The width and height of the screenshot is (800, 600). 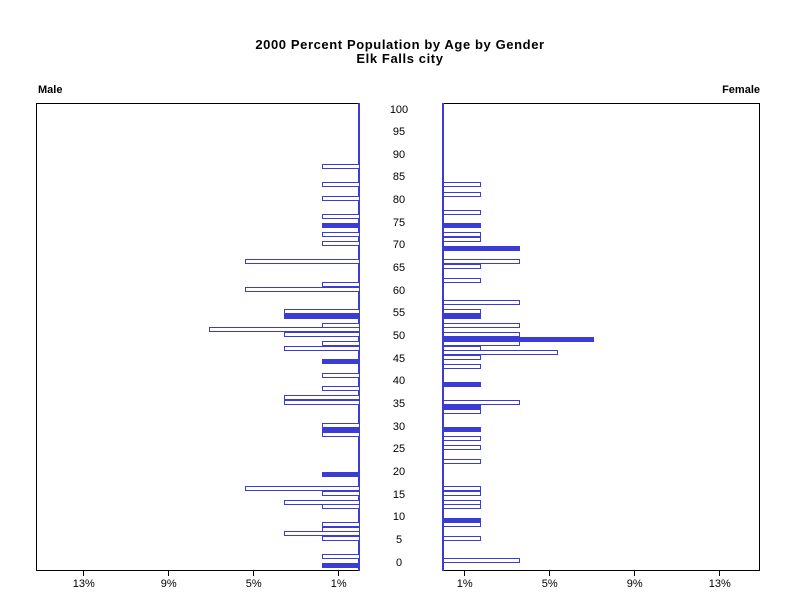 What do you see at coordinates (399, 494) in the screenshot?
I see `age-tick-label: 15` at bounding box center [399, 494].